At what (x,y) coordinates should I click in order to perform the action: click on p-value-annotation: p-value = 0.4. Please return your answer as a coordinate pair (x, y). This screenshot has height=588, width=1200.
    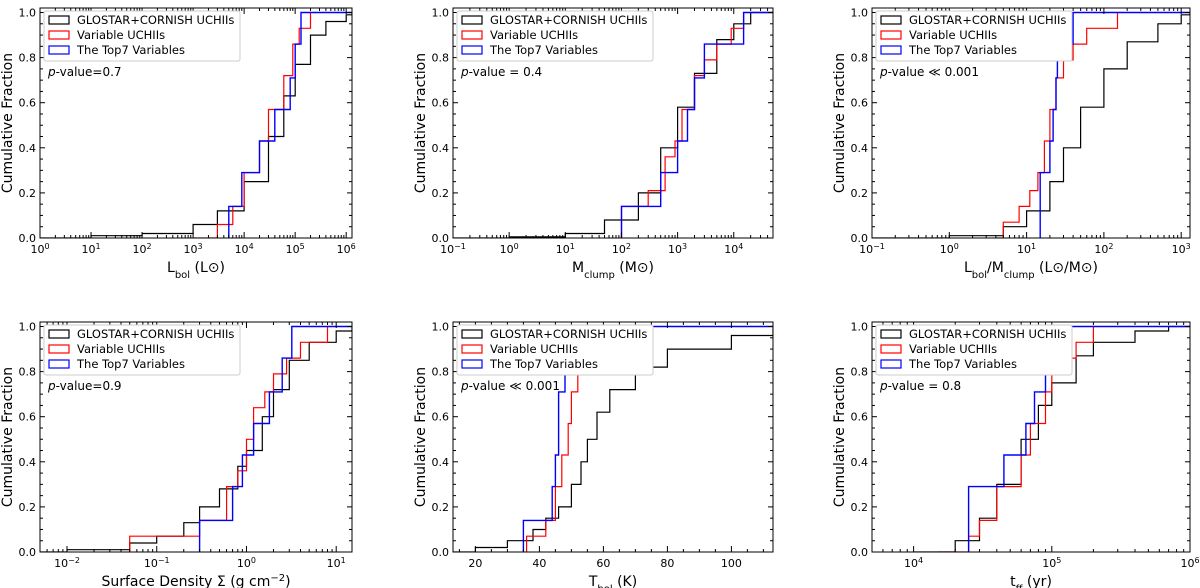
    Looking at the image, I should click on (501, 72).